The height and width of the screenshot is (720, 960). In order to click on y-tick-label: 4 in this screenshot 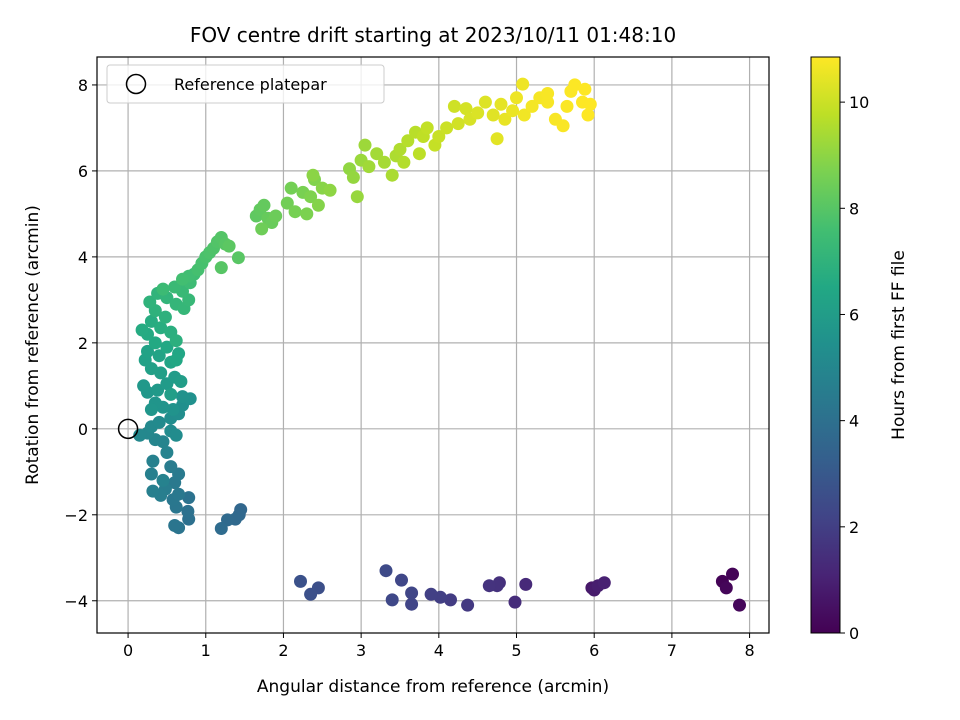, I will do `click(83, 257)`.